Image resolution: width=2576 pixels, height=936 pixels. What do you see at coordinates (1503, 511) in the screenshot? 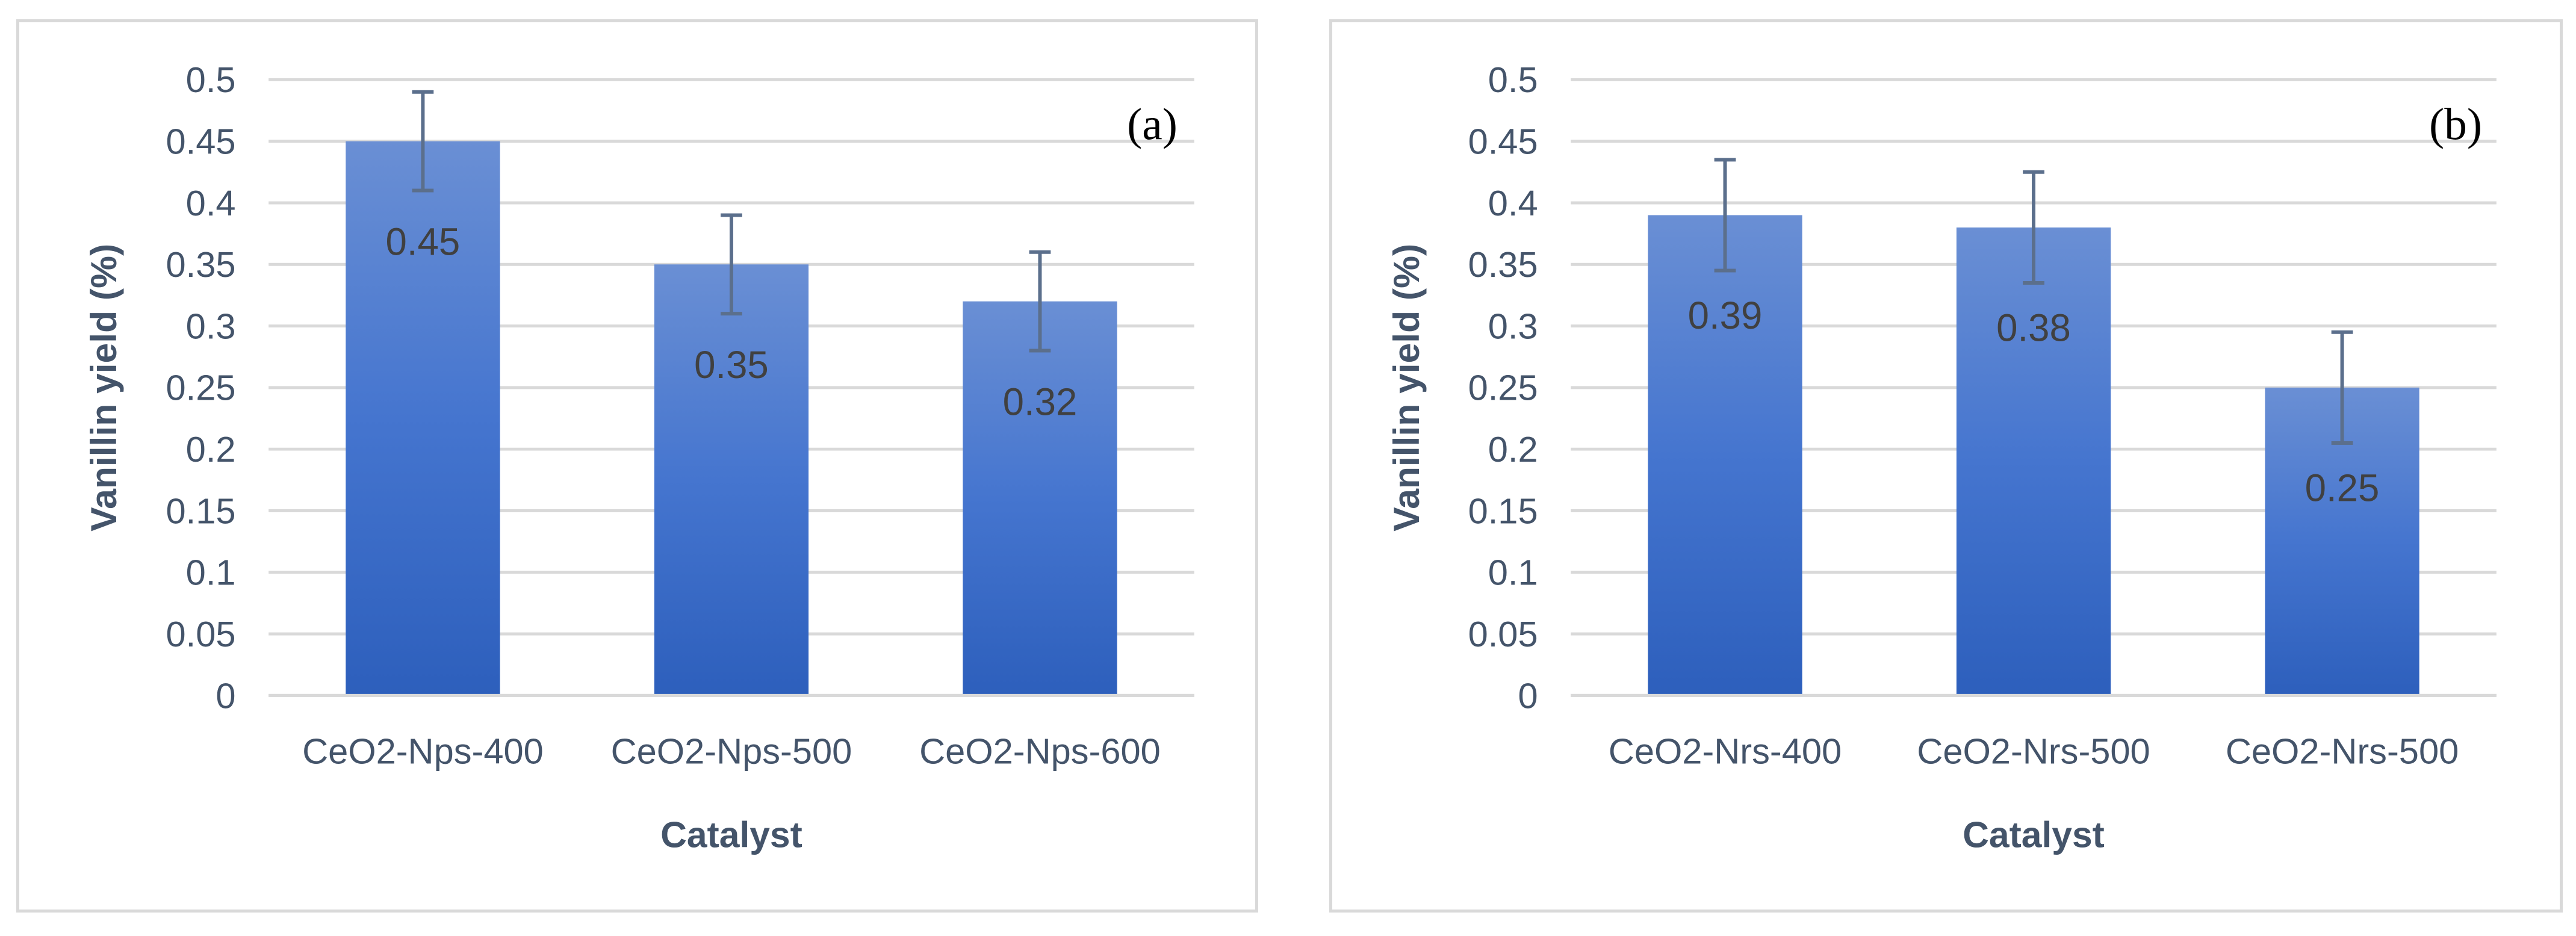
I see `y-tick-label-b-3: 0.15` at bounding box center [1503, 511].